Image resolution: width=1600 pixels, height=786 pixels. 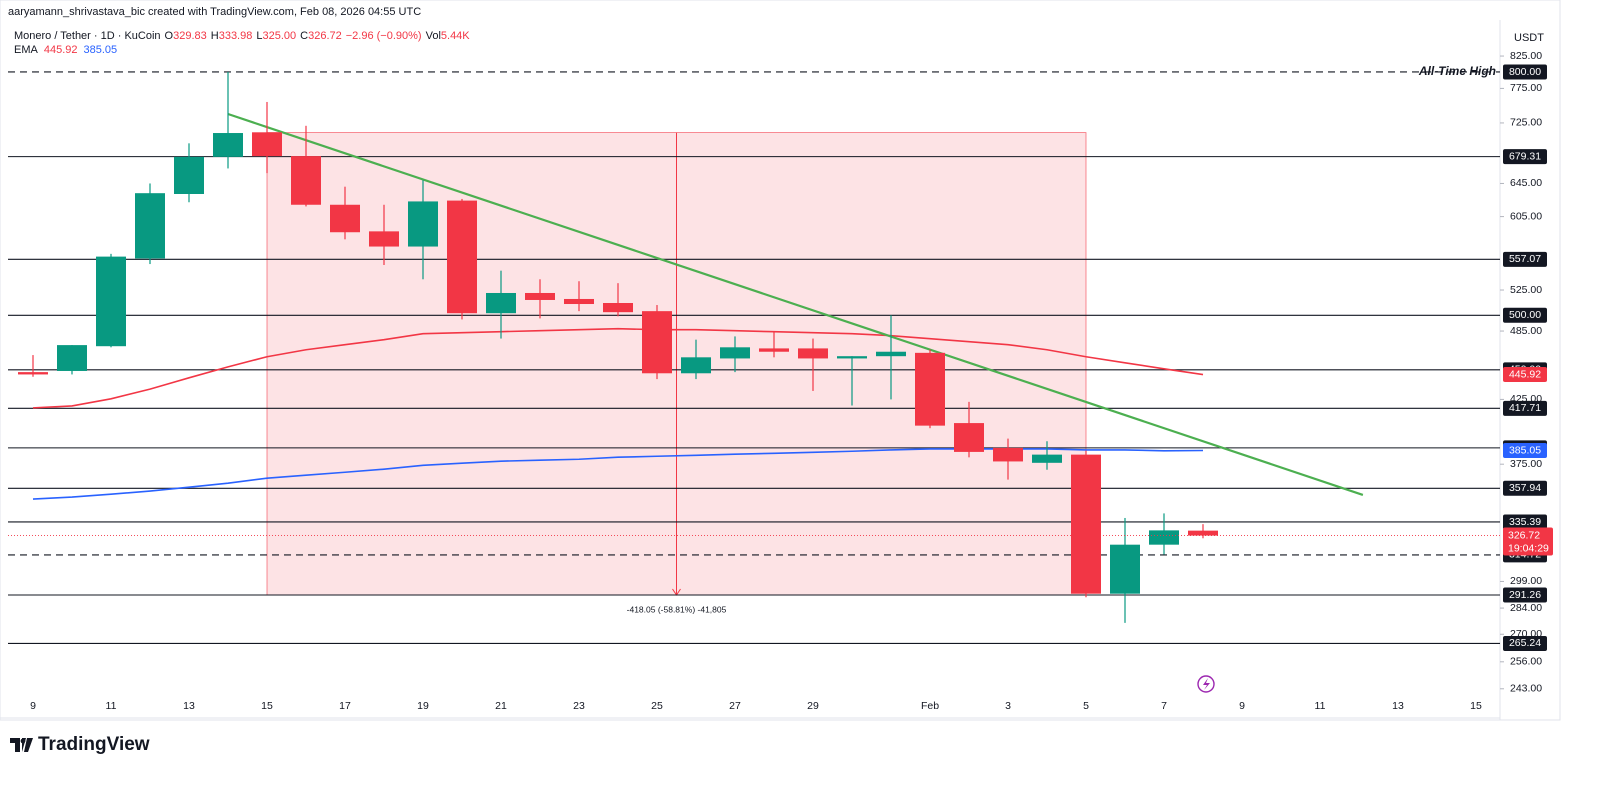 I want to click on ema-line, so click(x=618, y=368).